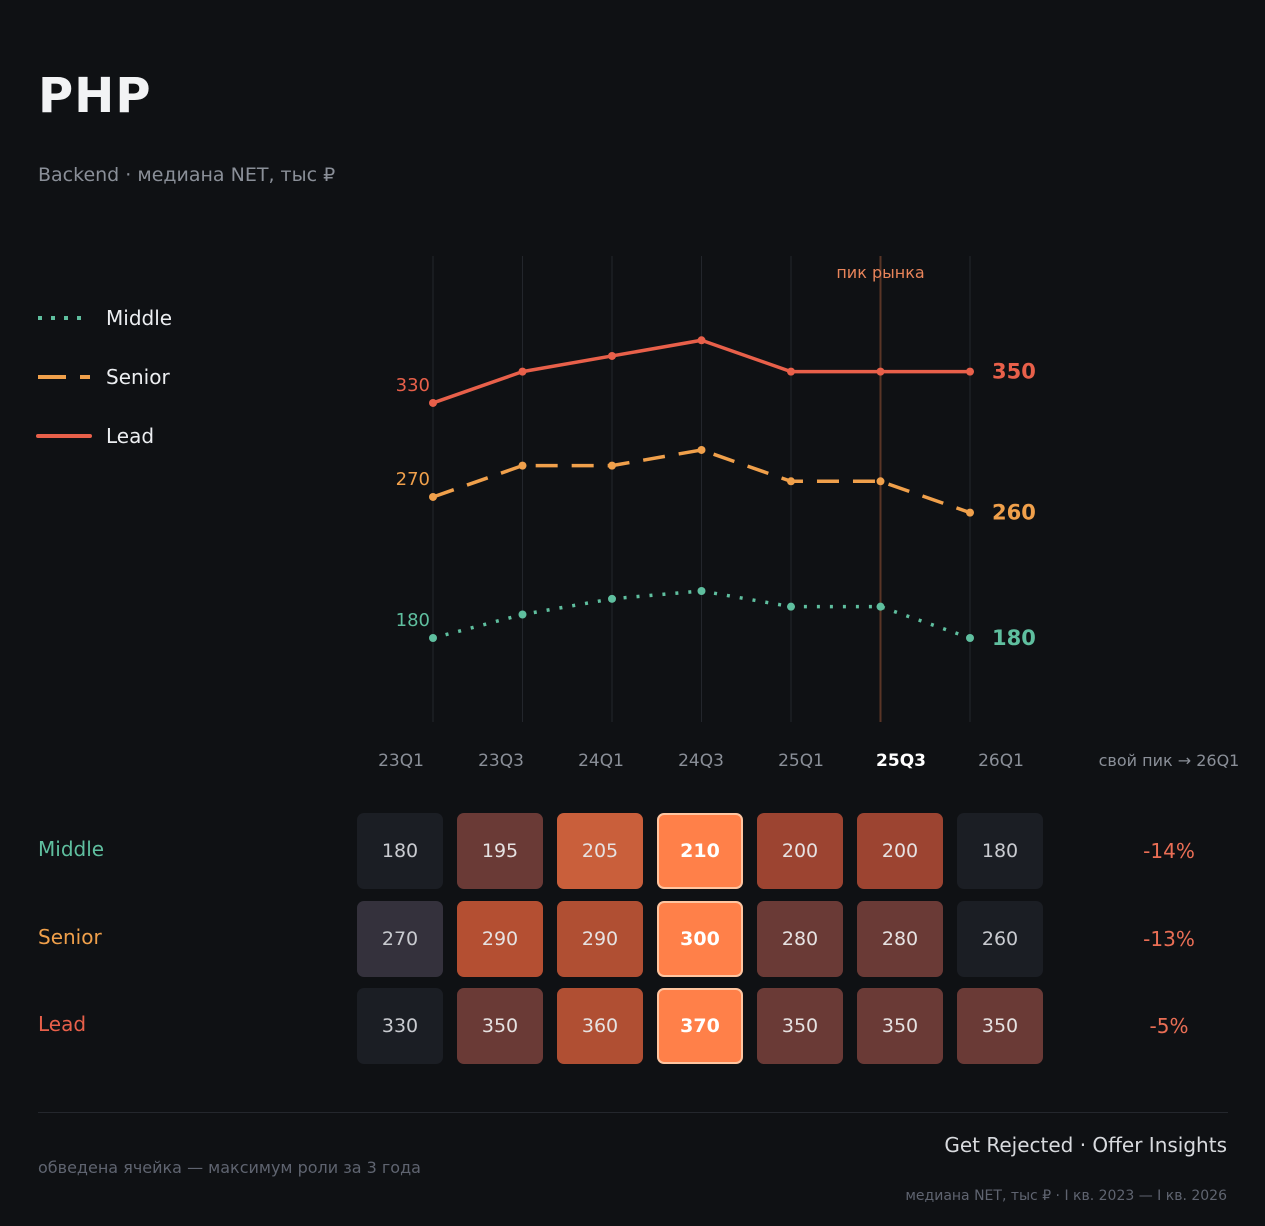 This screenshot has width=1265, height=1226. What do you see at coordinates (901, 761) in the screenshot?
I see `x-tick-label: 25Q3` at bounding box center [901, 761].